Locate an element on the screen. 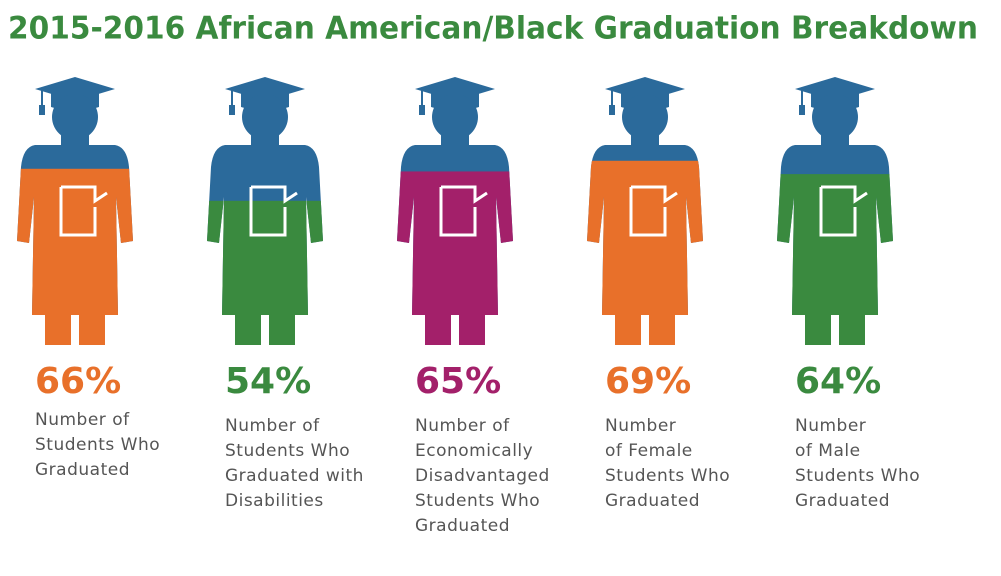 This screenshot has width=1001, height=576. category-label: Number of Female Students Who Graduated is located at coordinates (668, 463).